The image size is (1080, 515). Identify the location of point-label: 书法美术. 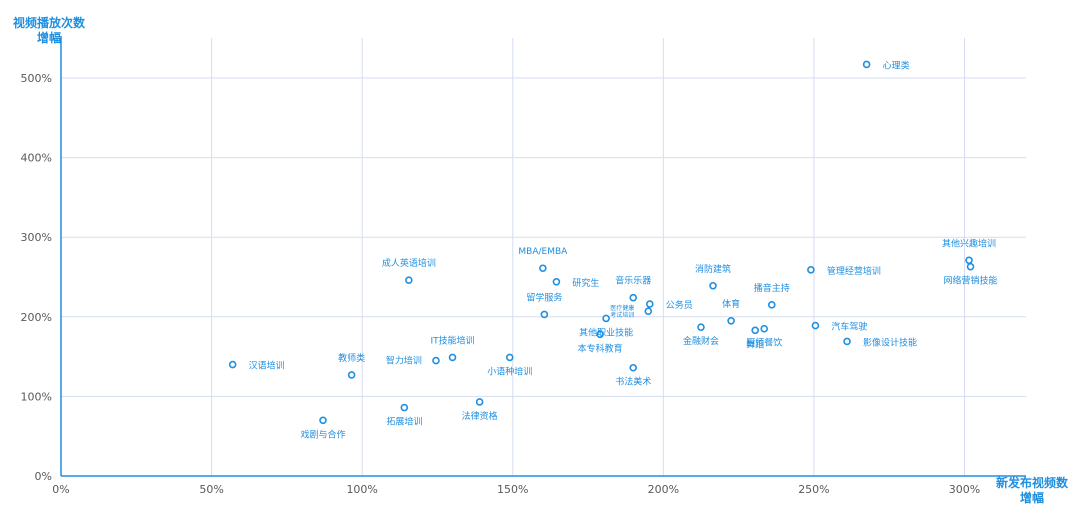
(633, 382).